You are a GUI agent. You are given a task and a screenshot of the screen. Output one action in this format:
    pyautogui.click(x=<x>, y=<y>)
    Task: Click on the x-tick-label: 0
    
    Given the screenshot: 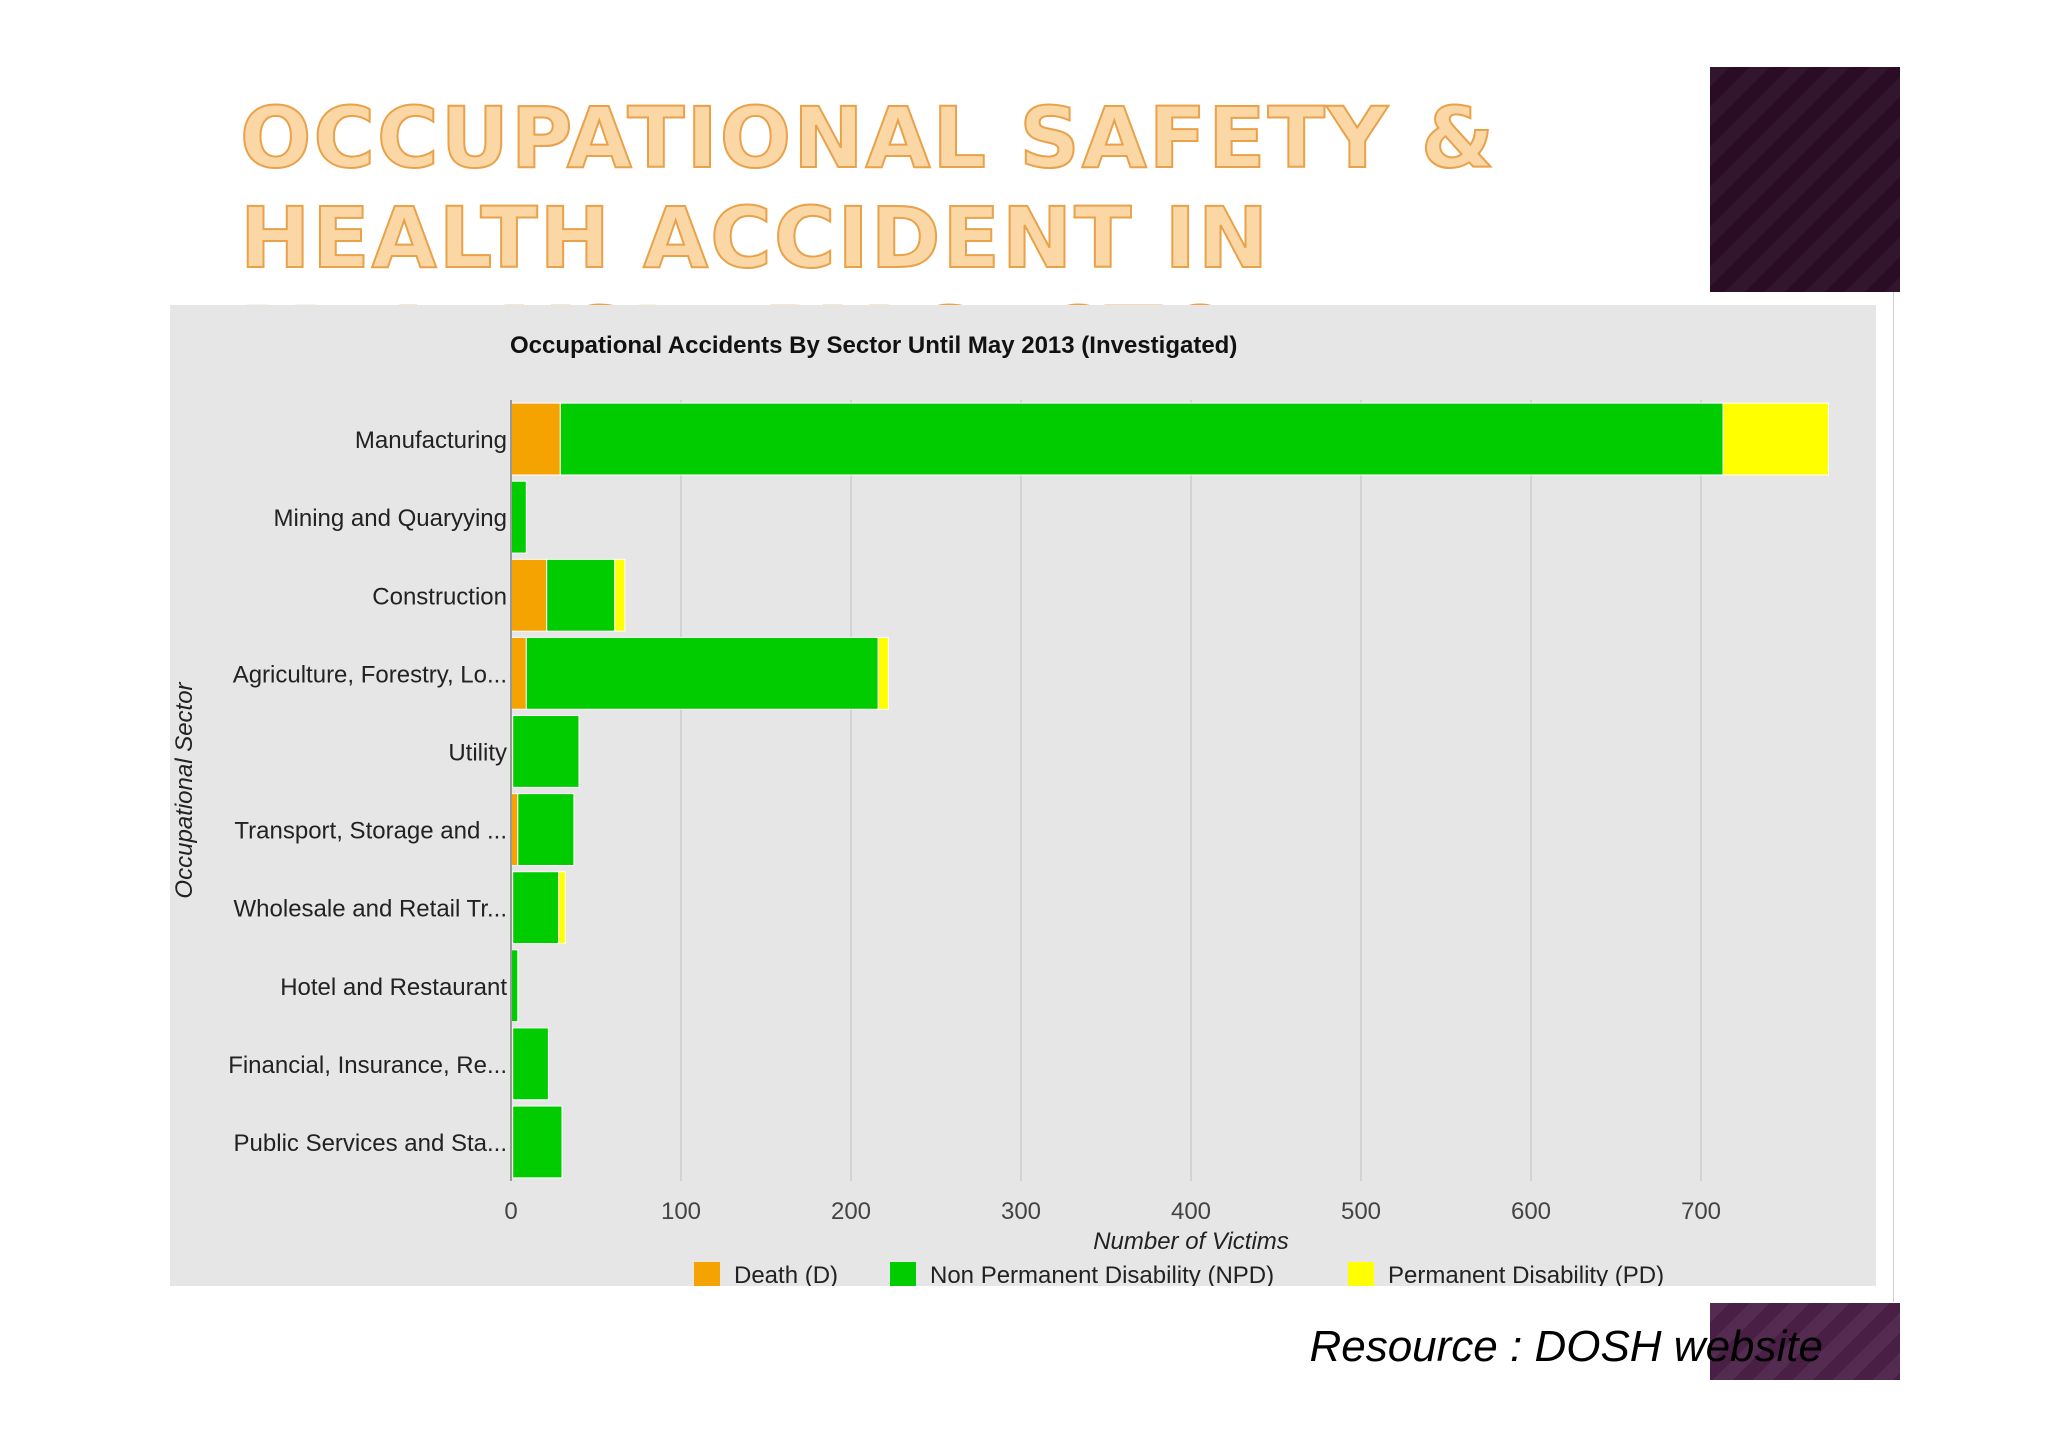 What is the action you would take?
    pyautogui.click(x=510, y=1211)
    